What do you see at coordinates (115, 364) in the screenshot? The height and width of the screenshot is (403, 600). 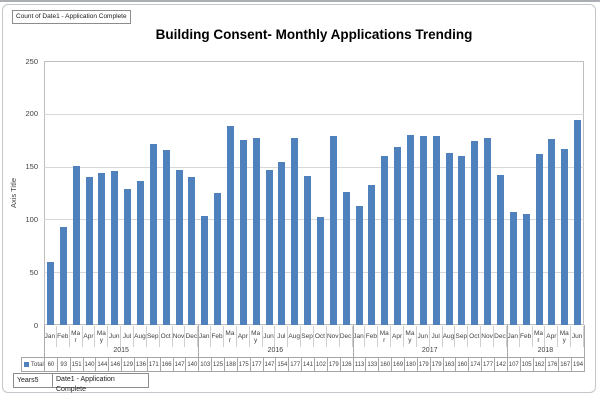 I see `table-value-cell: 146` at bounding box center [115, 364].